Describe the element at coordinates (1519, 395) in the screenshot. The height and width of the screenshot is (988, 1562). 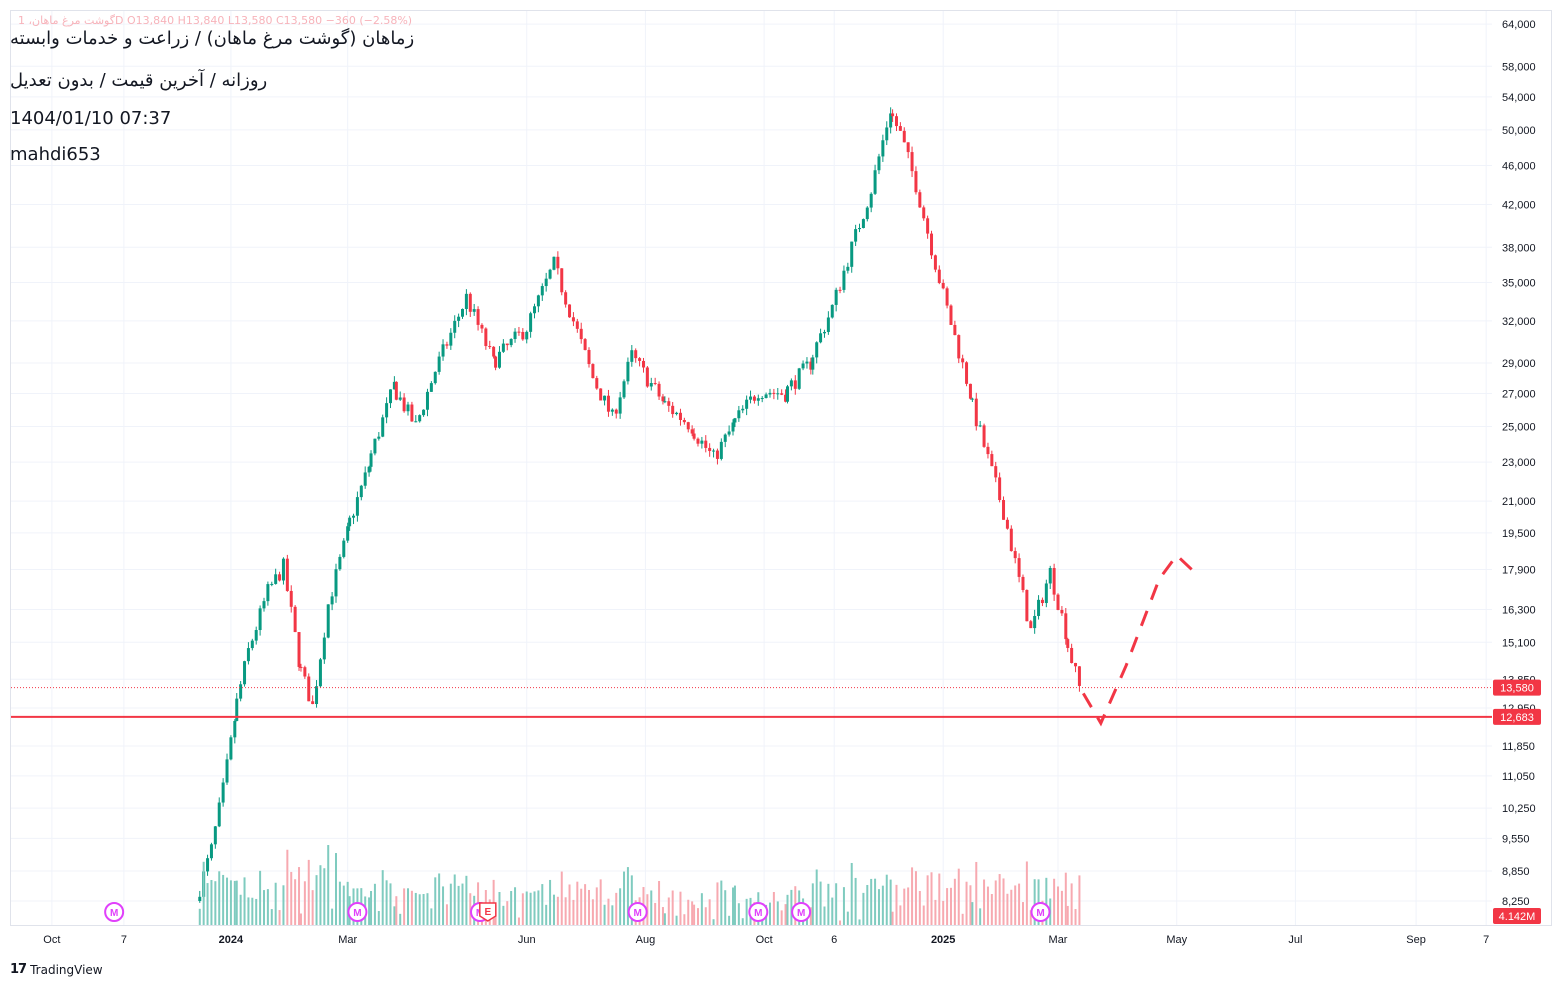
I see `y-tick-label: 27,000` at that location.